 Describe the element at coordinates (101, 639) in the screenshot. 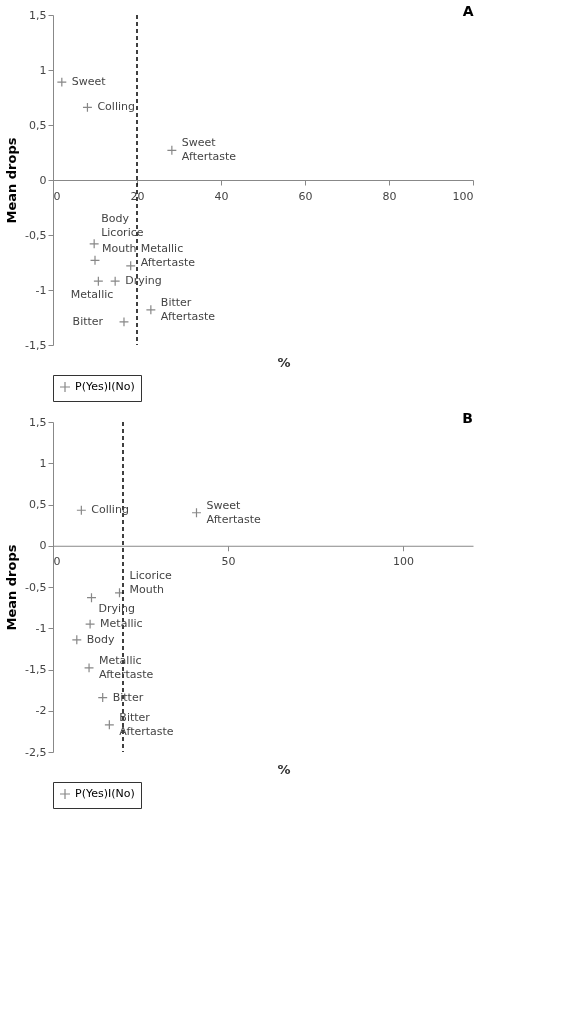

I see `data-label: Body` at that location.